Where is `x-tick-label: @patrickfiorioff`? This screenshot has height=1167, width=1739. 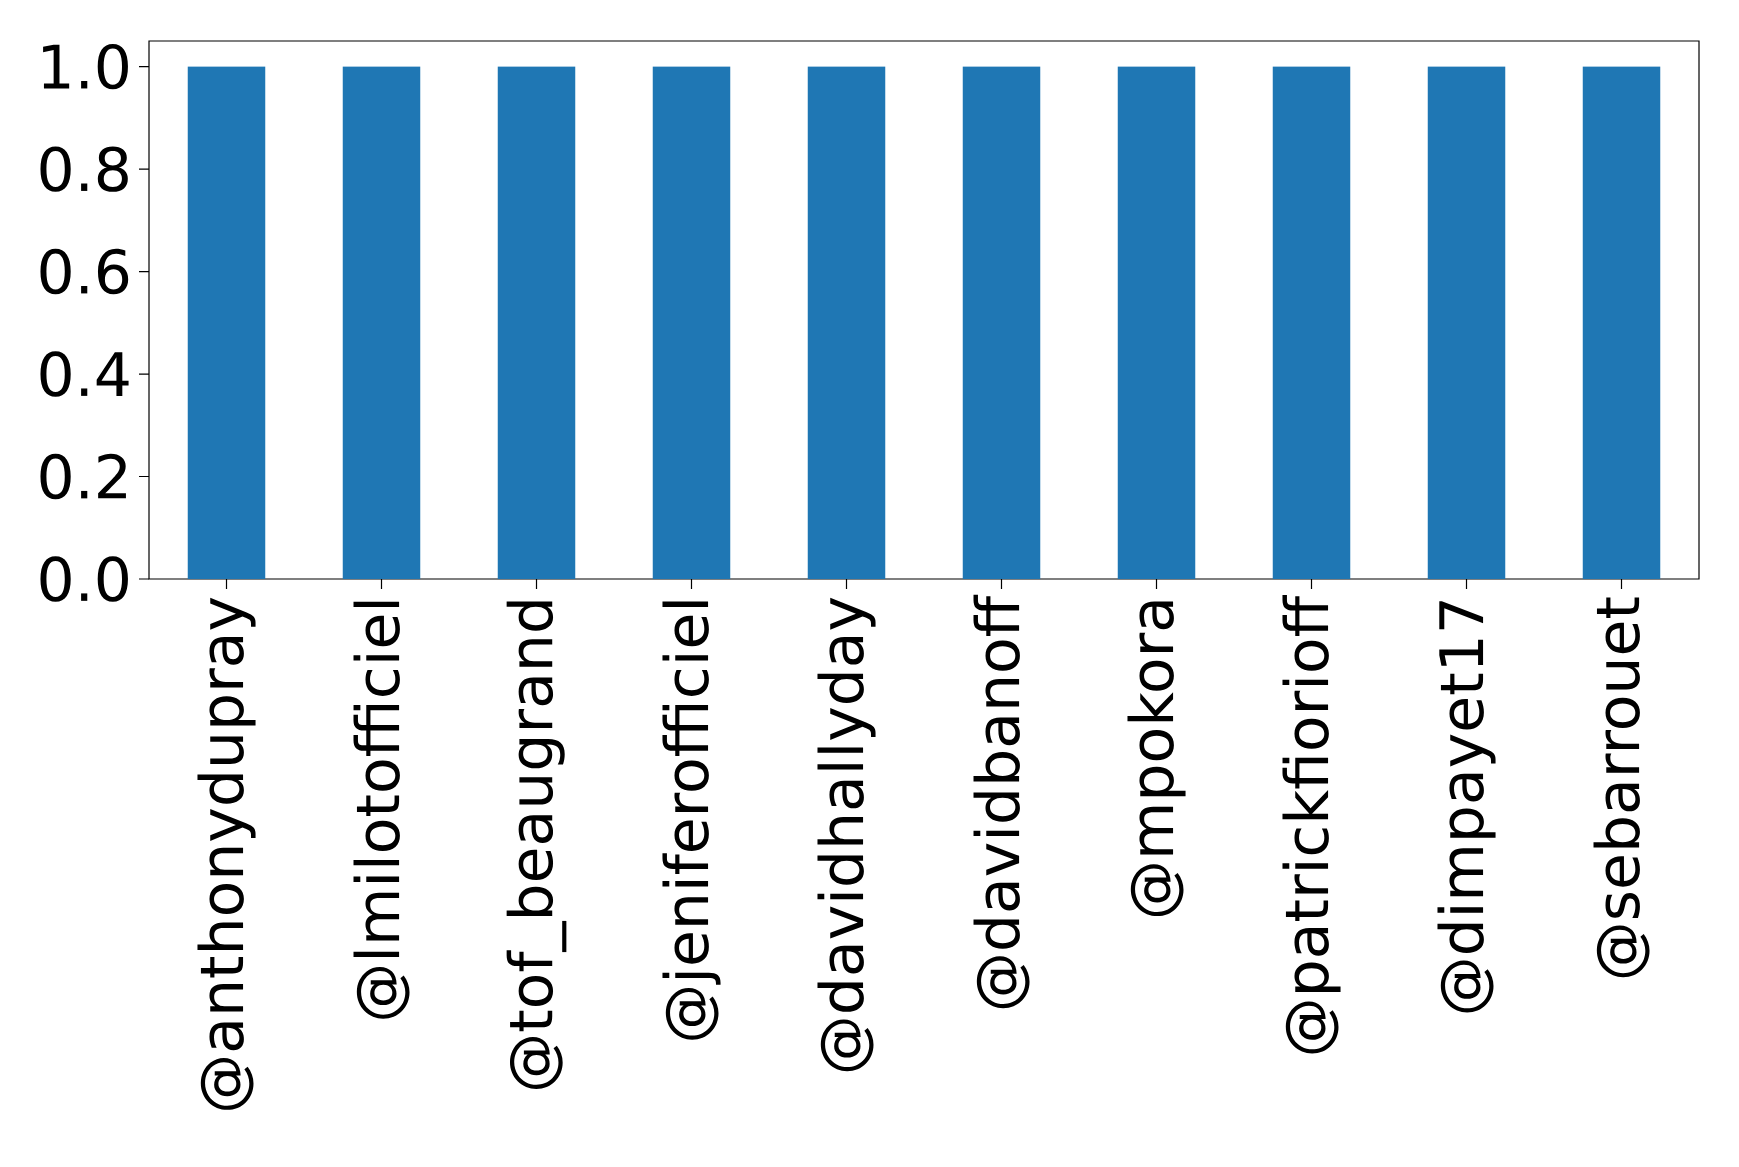 x-tick-label: @patrickfiorioff is located at coordinates (1311, 824).